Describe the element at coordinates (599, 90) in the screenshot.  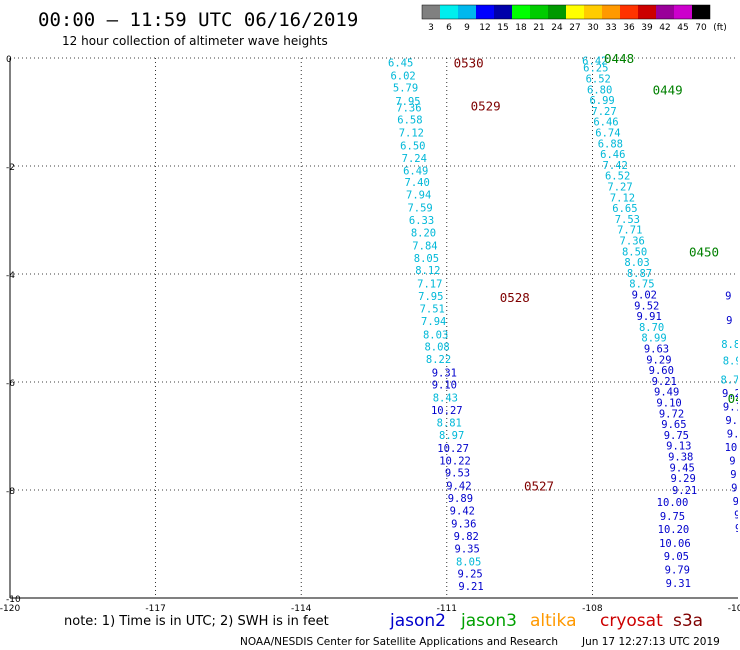
I see `wave-height-value: 6.80` at that location.